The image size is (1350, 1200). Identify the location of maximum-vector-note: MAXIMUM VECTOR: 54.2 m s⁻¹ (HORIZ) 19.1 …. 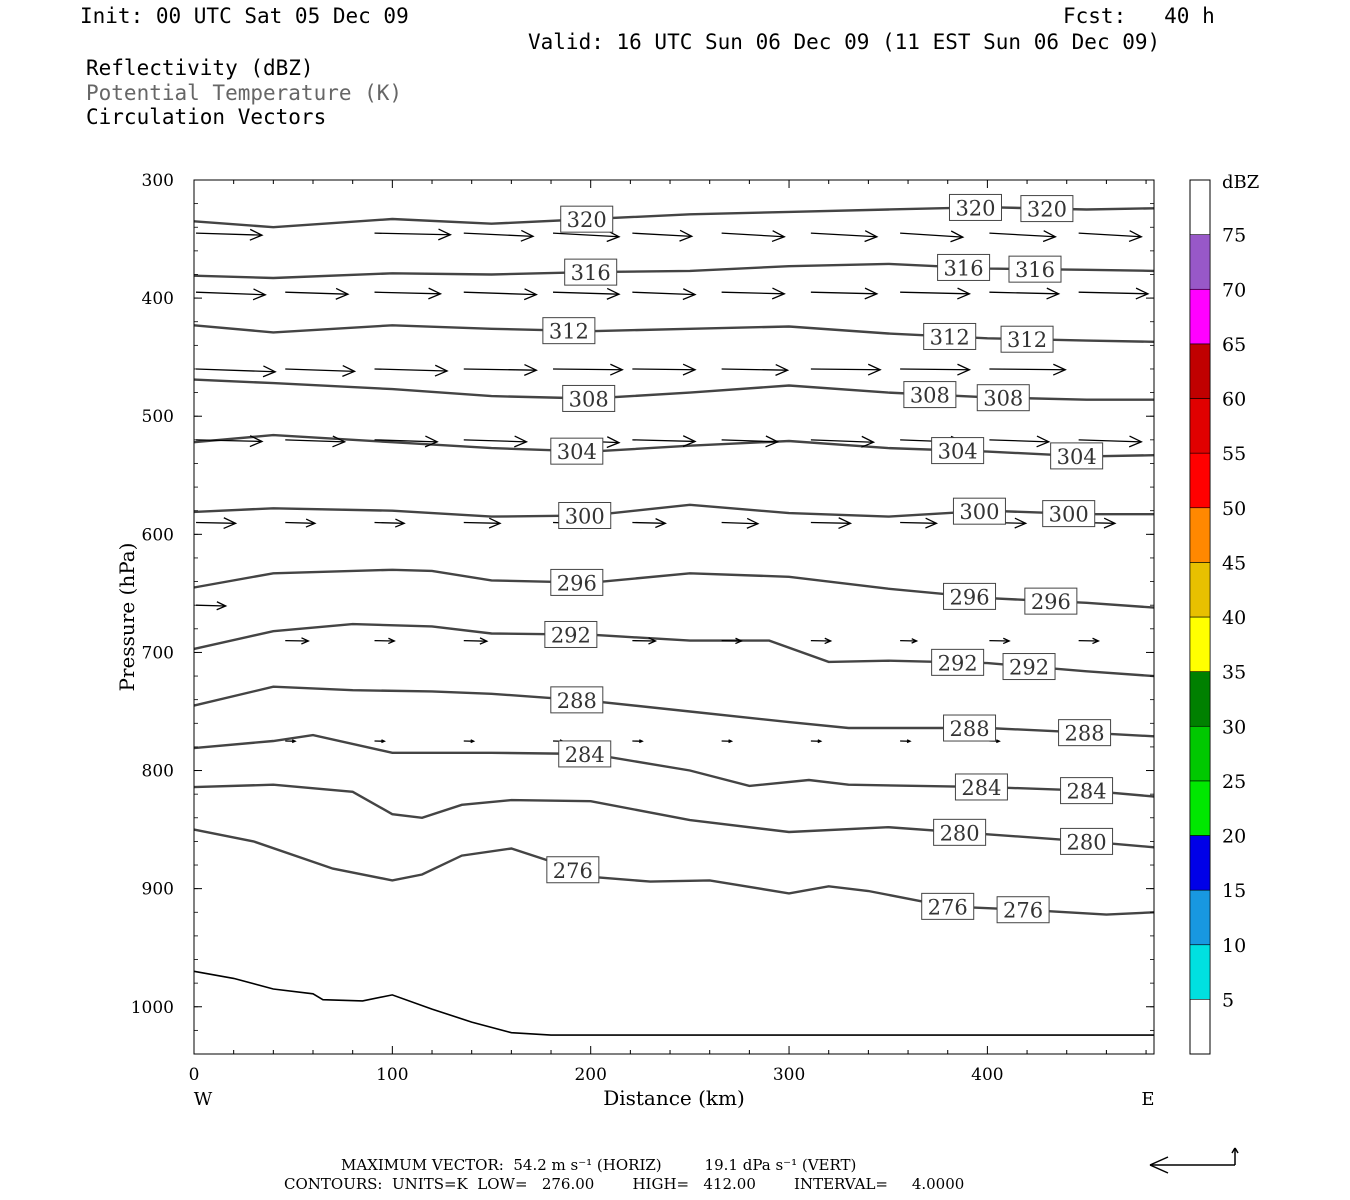
(599, 1165).